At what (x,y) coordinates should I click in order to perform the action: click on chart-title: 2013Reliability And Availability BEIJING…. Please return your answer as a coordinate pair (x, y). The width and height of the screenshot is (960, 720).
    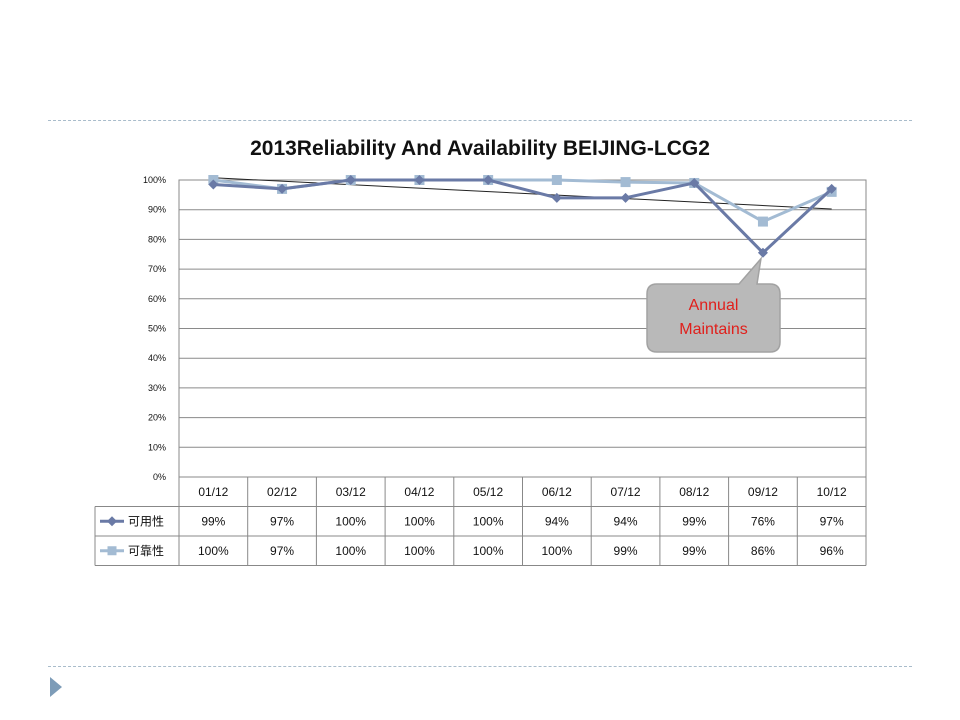
    Looking at the image, I should click on (480, 148).